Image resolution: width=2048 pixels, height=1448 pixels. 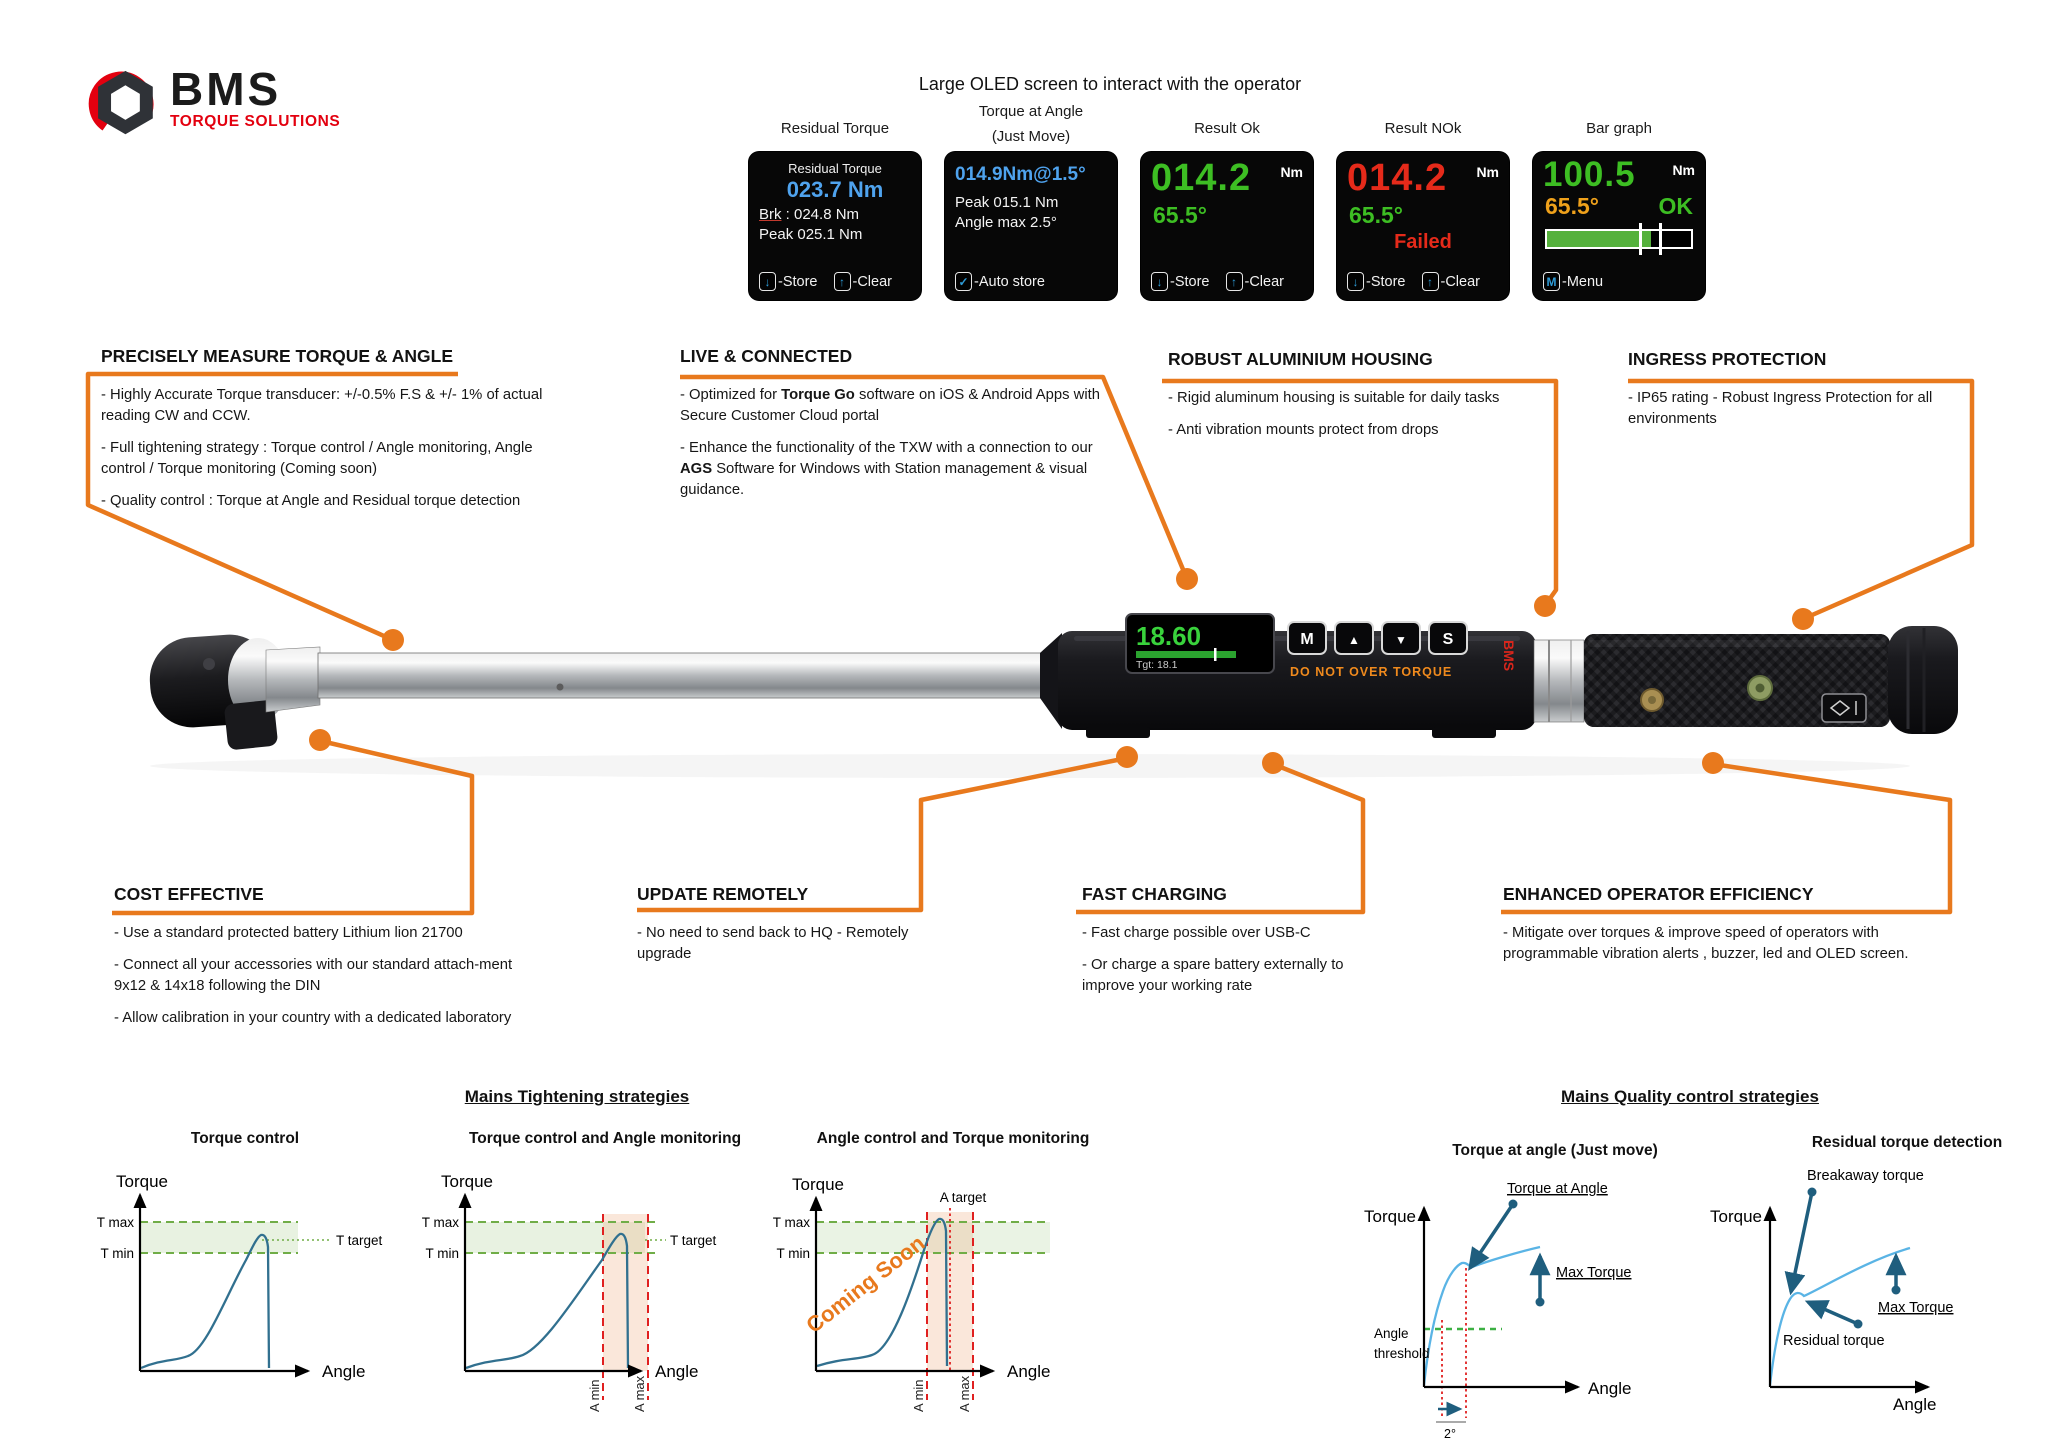 What do you see at coordinates (293, 679) in the screenshot?
I see `wrench-neck` at bounding box center [293, 679].